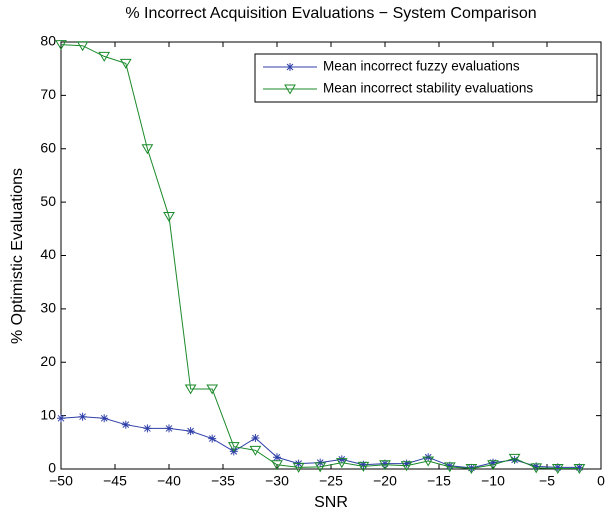 This screenshot has height=514, width=612. What do you see at coordinates (426, 78) in the screenshot?
I see `legend-box` at bounding box center [426, 78].